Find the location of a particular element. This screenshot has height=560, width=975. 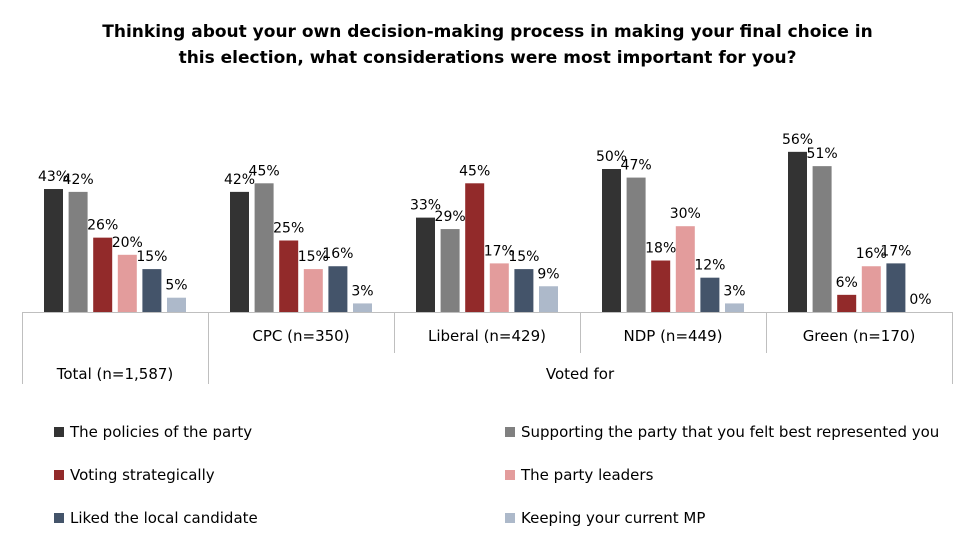

data-label-2-1: 42% is located at coordinates (78, 180).